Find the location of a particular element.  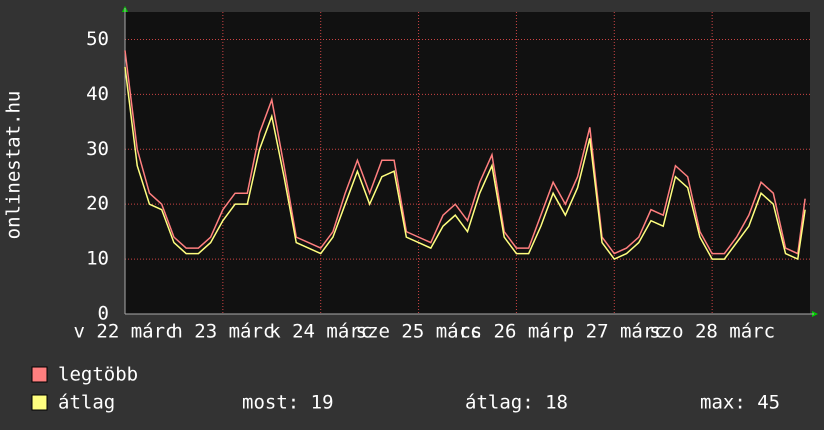

x-tick-label: sze 25 márc is located at coordinates (419, 332).